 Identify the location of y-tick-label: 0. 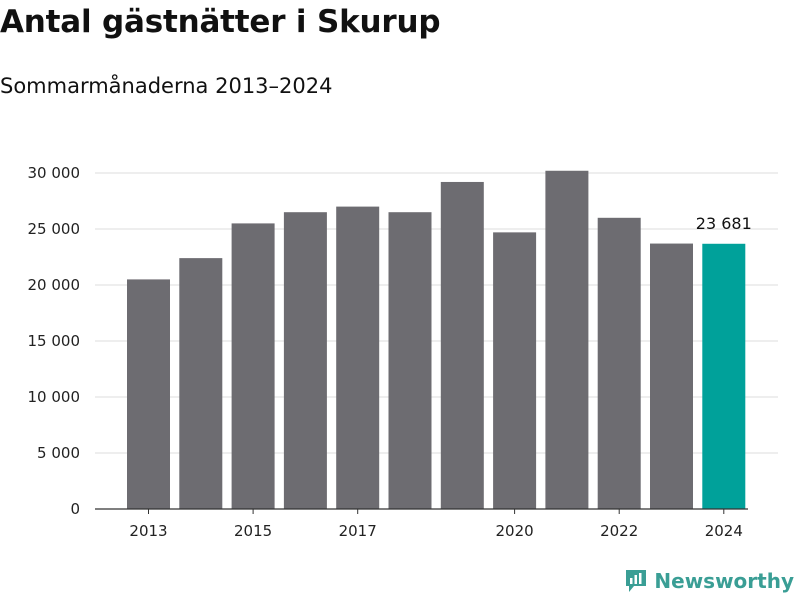
(75, 509).